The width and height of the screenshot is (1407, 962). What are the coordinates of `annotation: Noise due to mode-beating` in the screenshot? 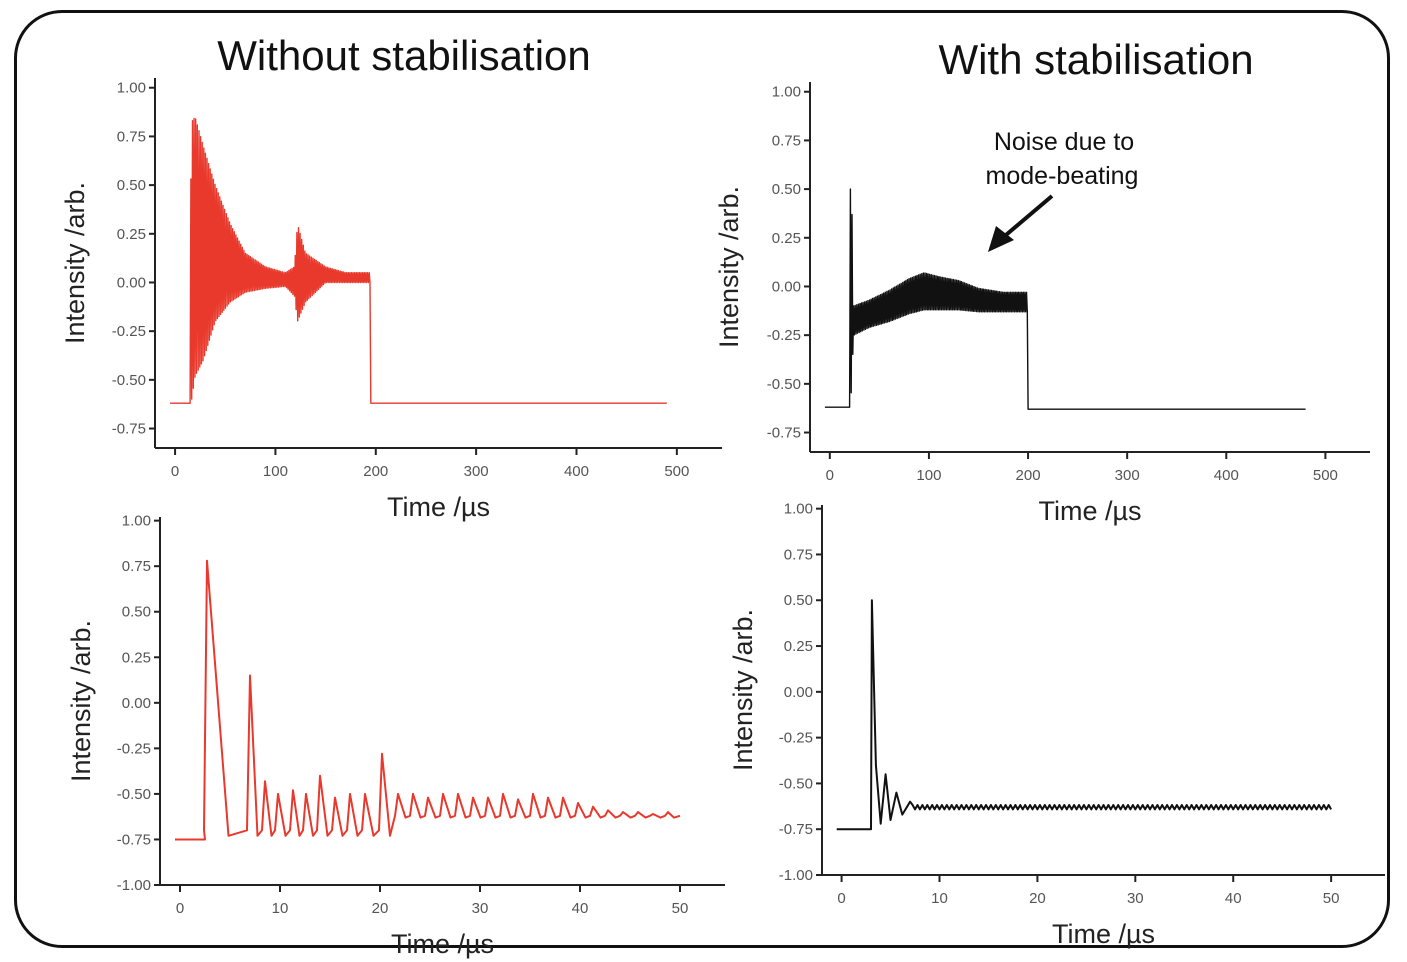 It's located at (1062, 190).